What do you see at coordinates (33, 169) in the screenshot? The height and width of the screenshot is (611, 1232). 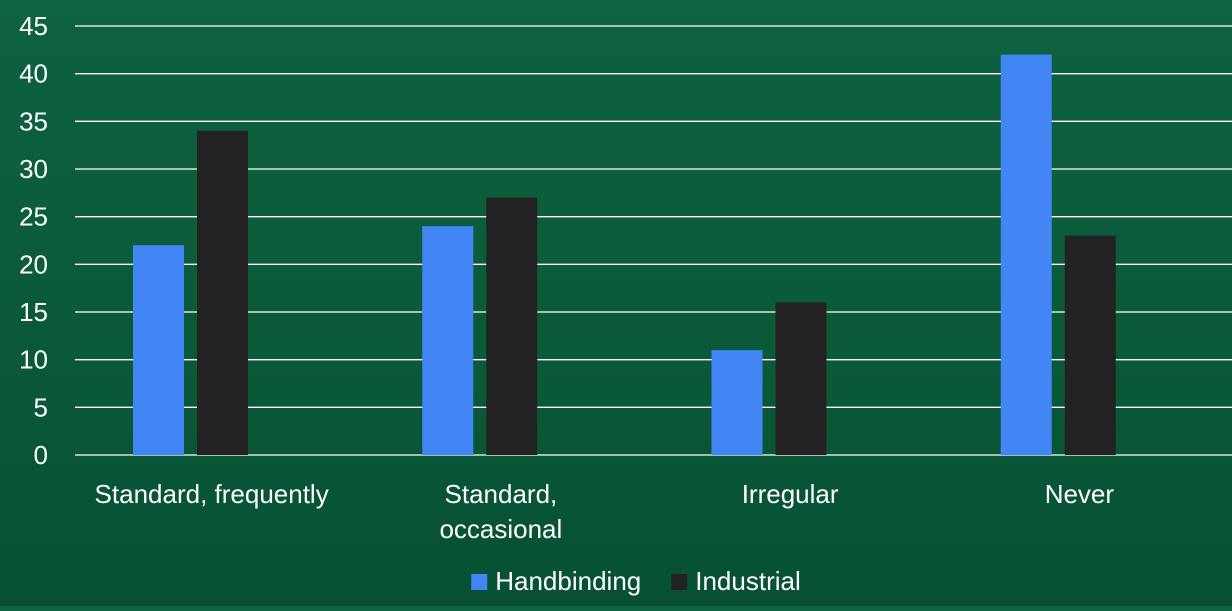 I see `y-tick-label: 30` at bounding box center [33, 169].